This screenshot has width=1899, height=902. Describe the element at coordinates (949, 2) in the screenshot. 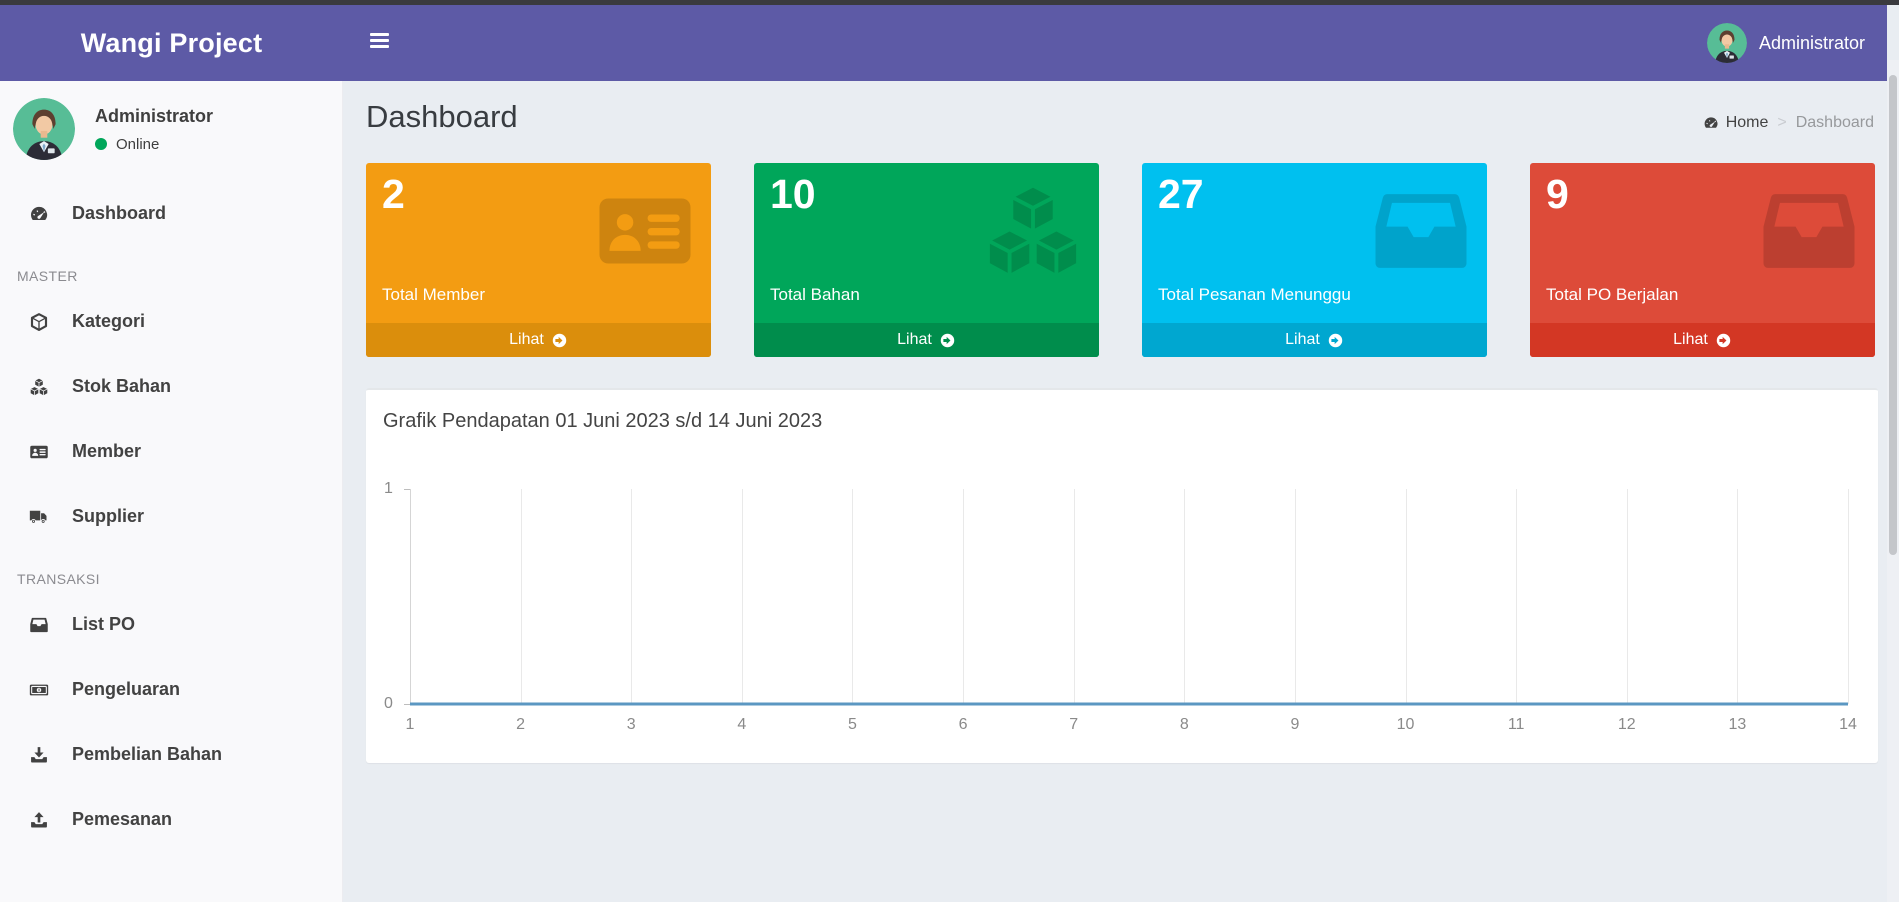

I see `window-top-strip` at that location.